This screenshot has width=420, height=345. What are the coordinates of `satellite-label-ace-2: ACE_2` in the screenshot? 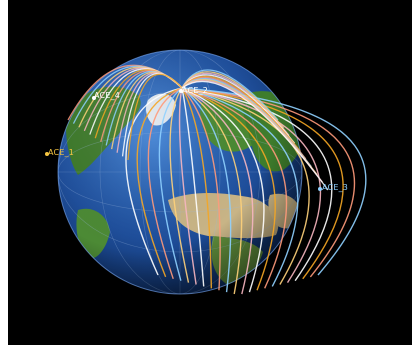 It's located at (195, 90).